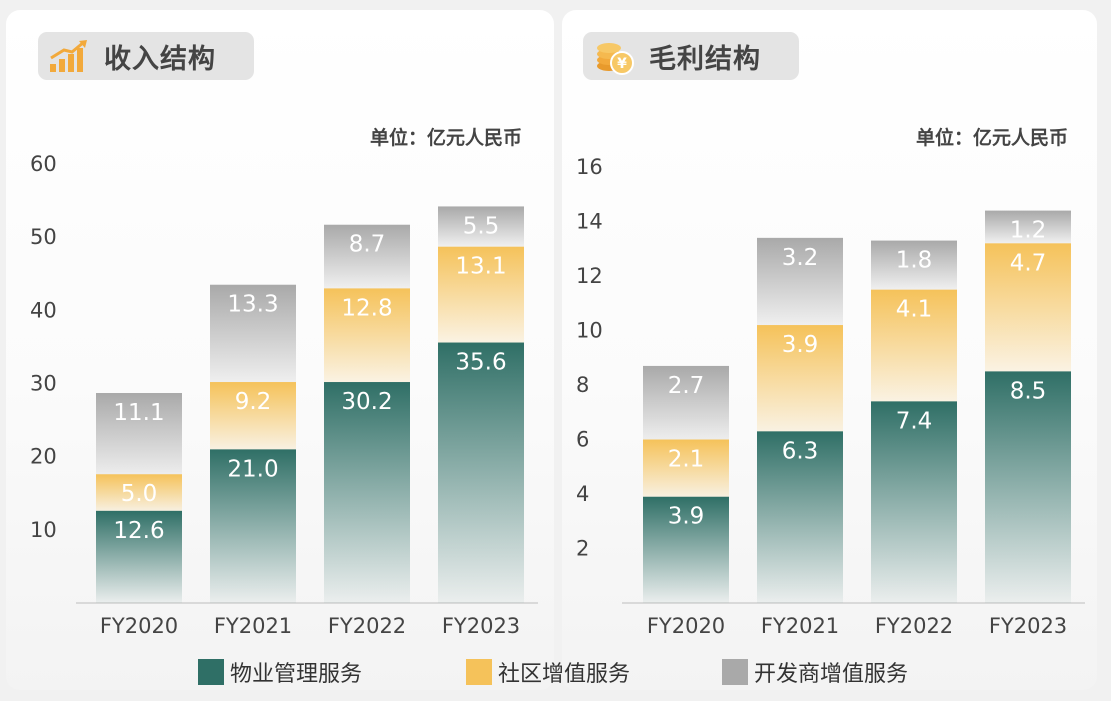 The width and height of the screenshot is (1111, 701). Describe the element at coordinates (914, 502) in the screenshot. I see `gross-profit-bar-property-mgmt-fy2022` at that location.